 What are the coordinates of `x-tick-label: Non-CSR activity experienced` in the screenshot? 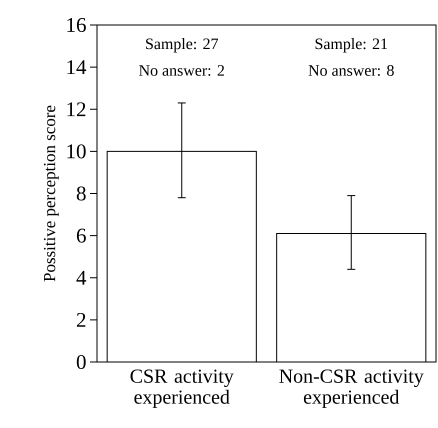 It's located at (351, 389).